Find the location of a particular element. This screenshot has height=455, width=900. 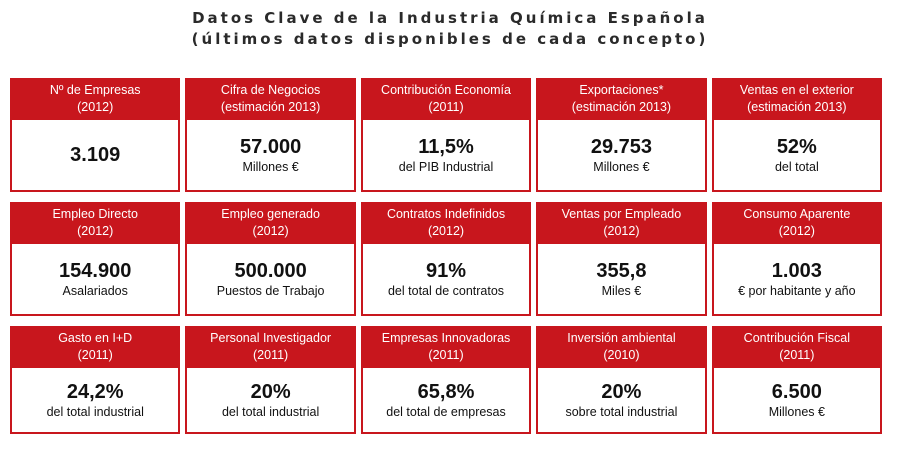

stat-body: 11,5% del PIB Industrial is located at coordinates (446, 155).